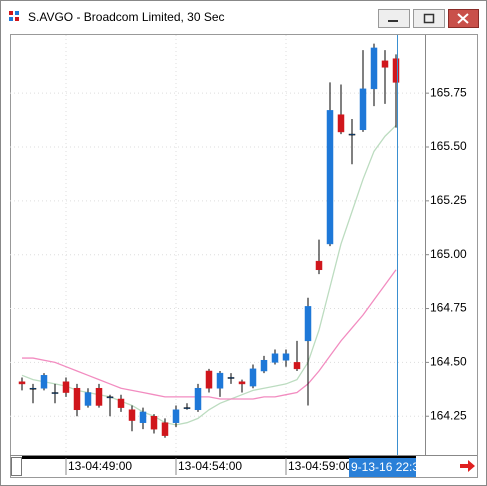 This screenshot has width=487, height=486. What do you see at coordinates (14, 16) in the screenshot?
I see `app-icon` at bounding box center [14, 16].